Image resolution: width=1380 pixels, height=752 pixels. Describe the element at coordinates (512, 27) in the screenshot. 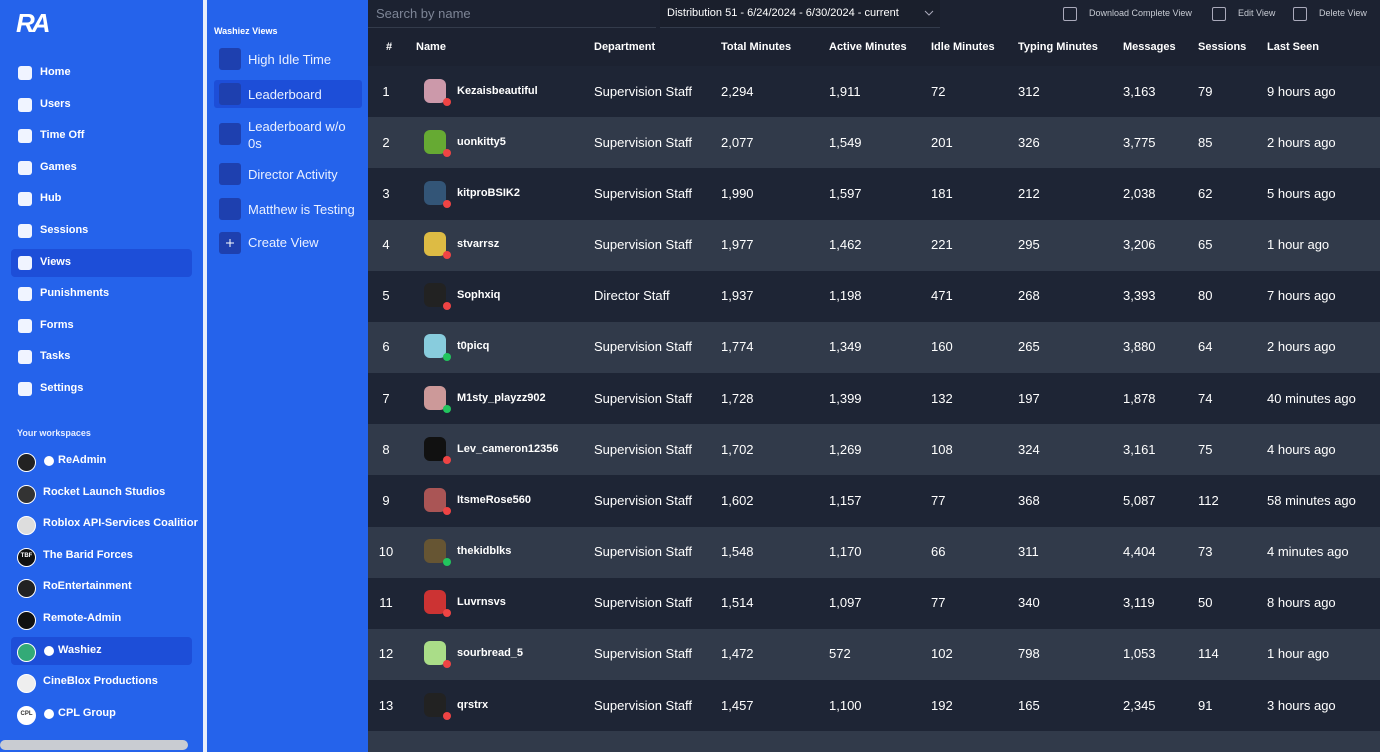

I see `search-underline` at that location.